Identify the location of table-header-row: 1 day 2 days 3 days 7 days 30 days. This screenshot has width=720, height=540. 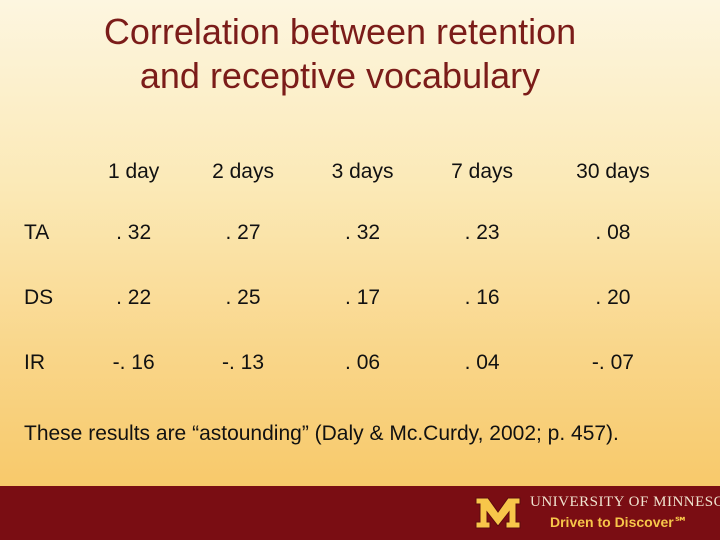
(354, 180).